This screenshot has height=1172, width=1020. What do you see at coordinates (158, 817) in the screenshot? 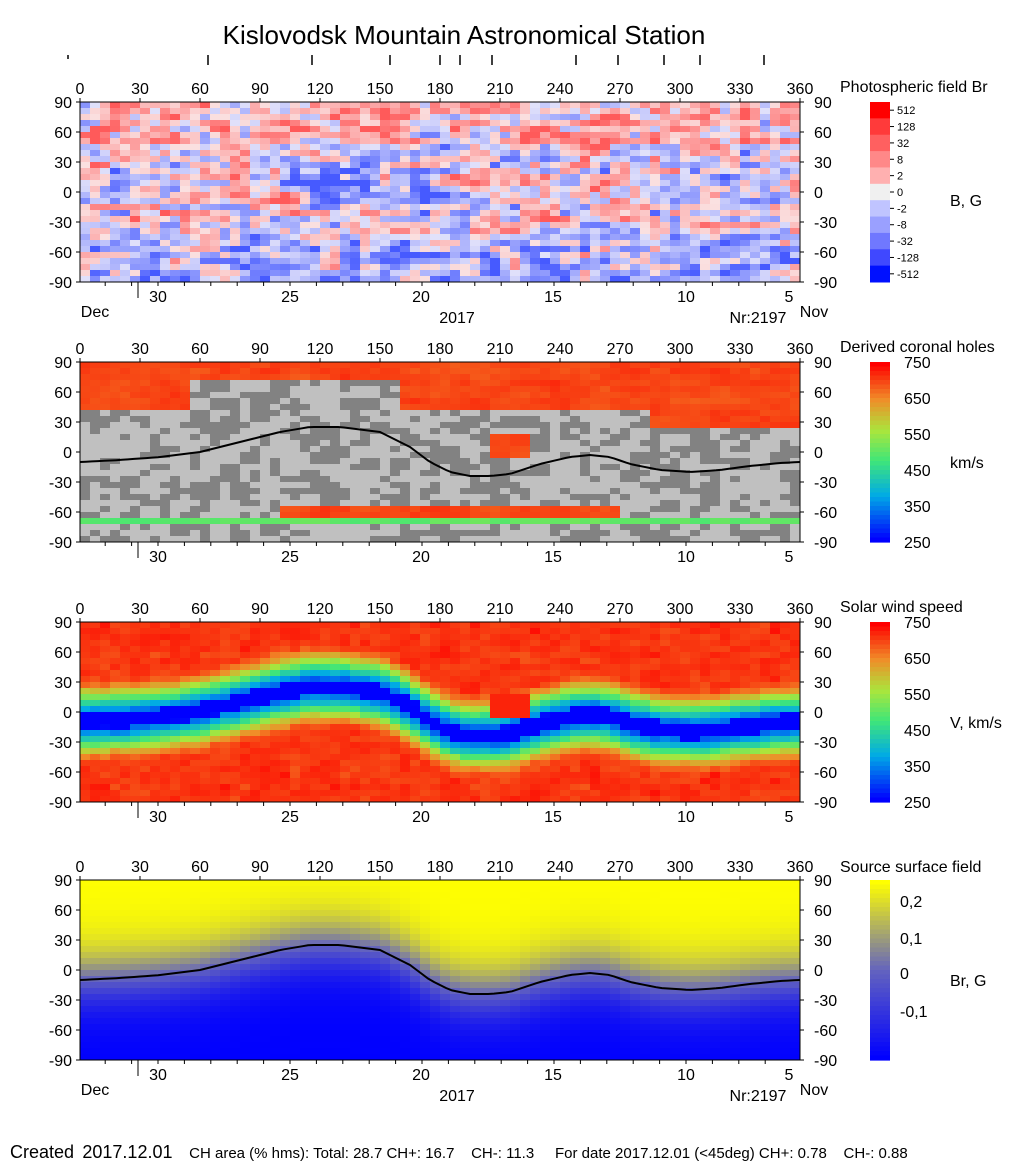
I see `date-tick-label: 30` at bounding box center [158, 817].